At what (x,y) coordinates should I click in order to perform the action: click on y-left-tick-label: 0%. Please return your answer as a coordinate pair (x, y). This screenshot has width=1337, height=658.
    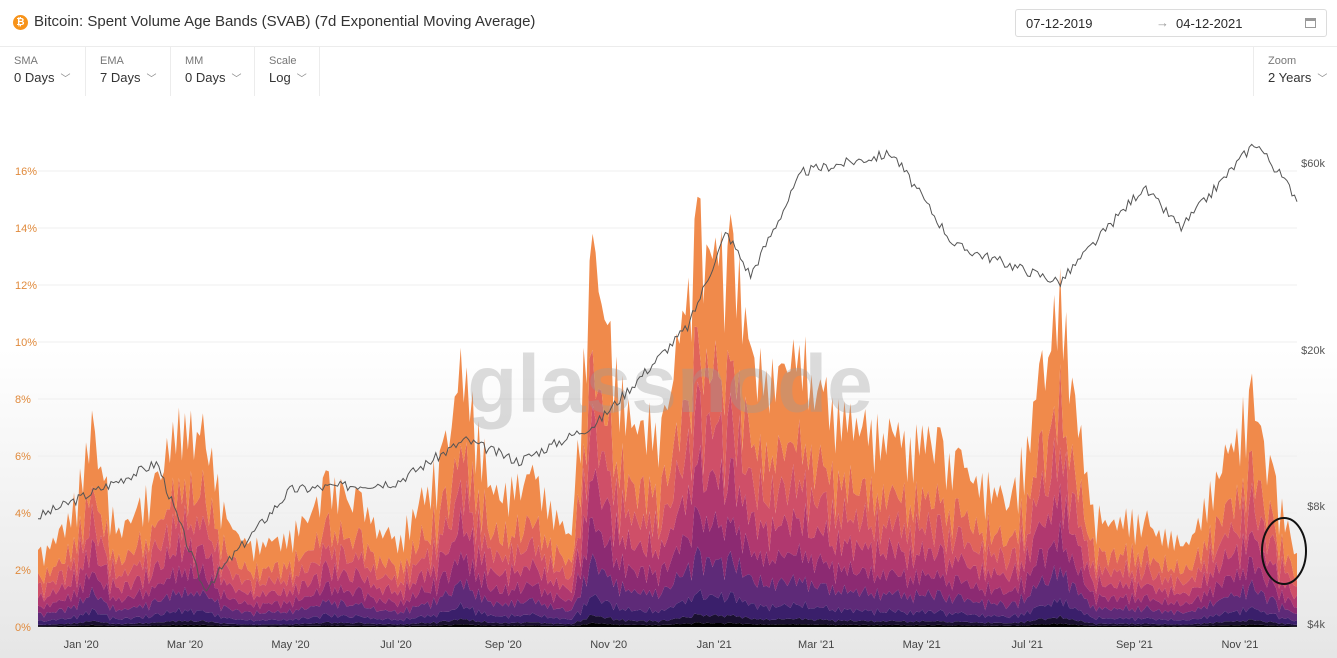
    Looking at the image, I should click on (23, 628).